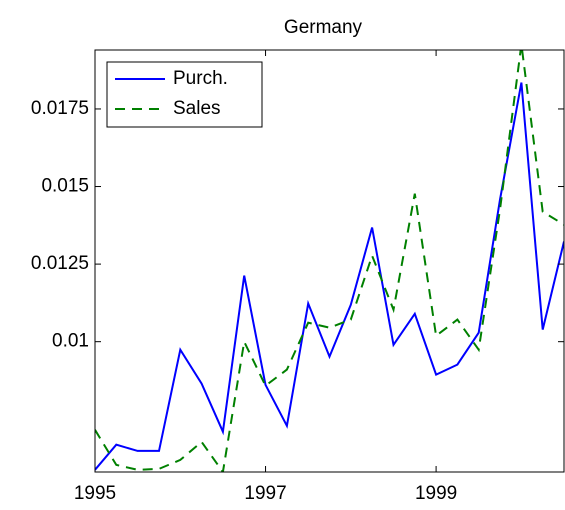 The height and width of the screenshot is (510, 565). Describe the element at coordinates (200, 78) in the screenshot. I see `legend-label: Purch.` at that location.